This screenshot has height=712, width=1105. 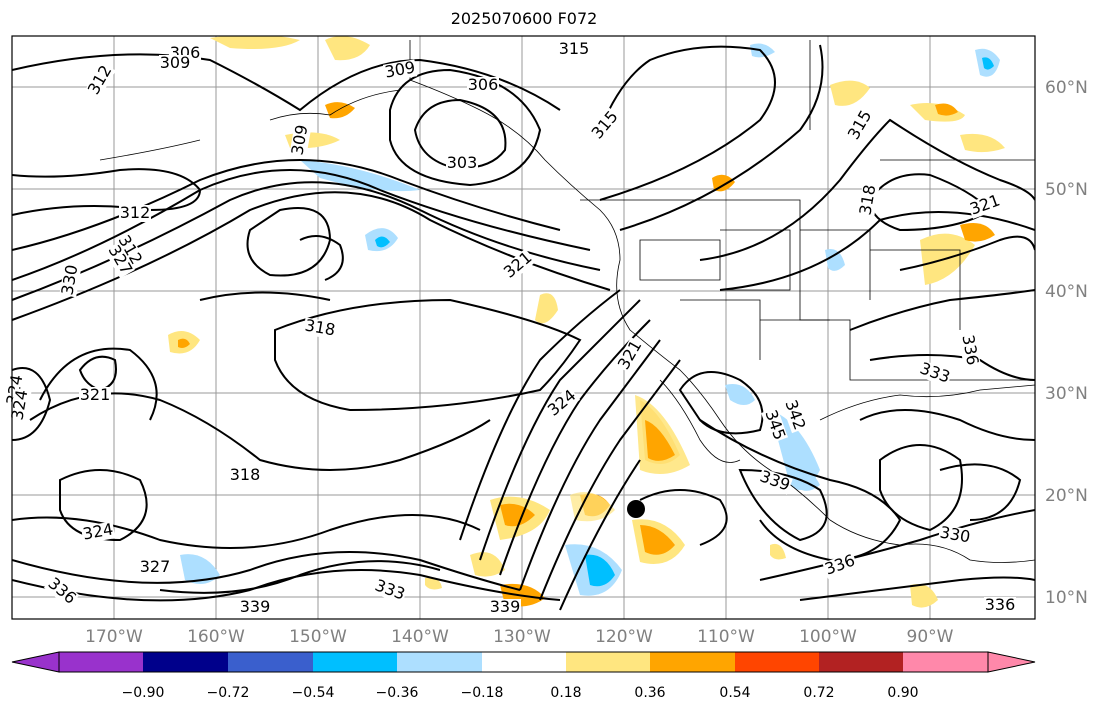 I want to click on lon-label: 140°W, so click(x=420, y=637).